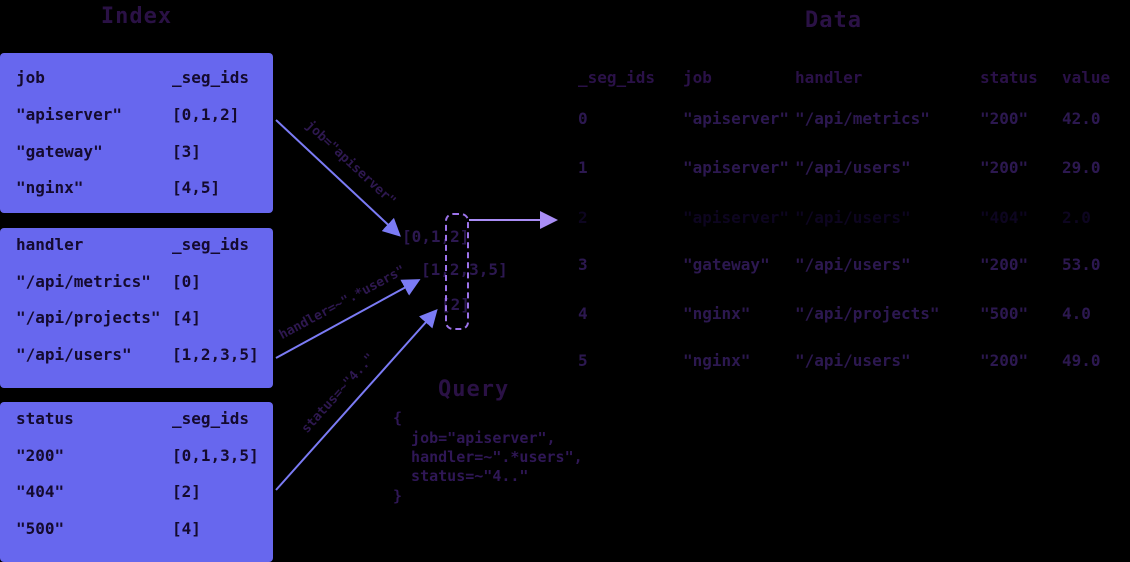  I want to click on index-row: "/api/metrics" [0], so click(136, 282).